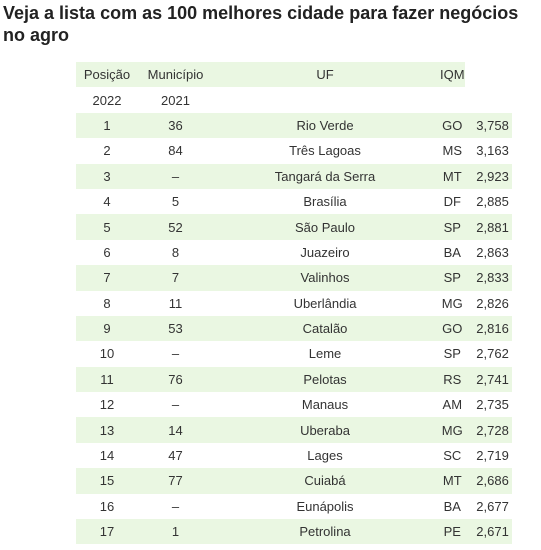 This screenshot has width=541, height=550. I want to click on table-row: 16 – Eunápolis BA 2,677, so click(294, 506).